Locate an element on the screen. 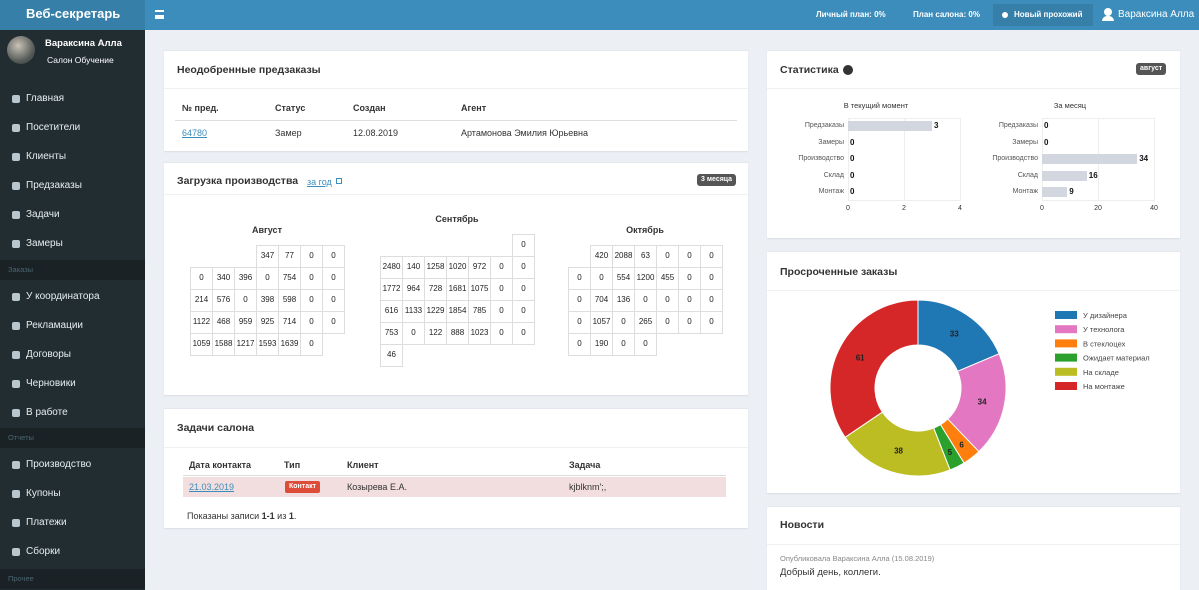 Image resolution: width=1199 pixels, height=590 pixels. menu-item: Клиенты is located at coordinates (46, 156).